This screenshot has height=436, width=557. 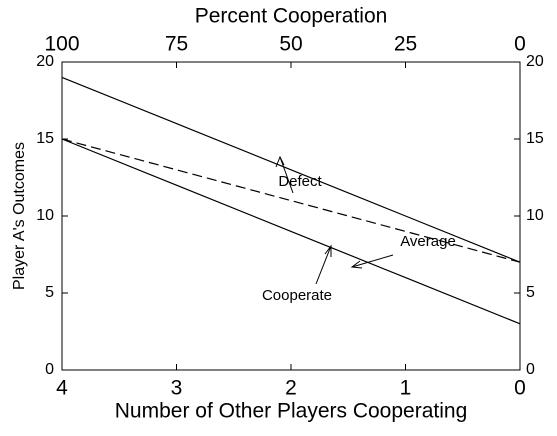 What do you see at coordinates (405, 44) in the screenshot?
I see `top-tick-label: 25` at bounding box center [405, 44].